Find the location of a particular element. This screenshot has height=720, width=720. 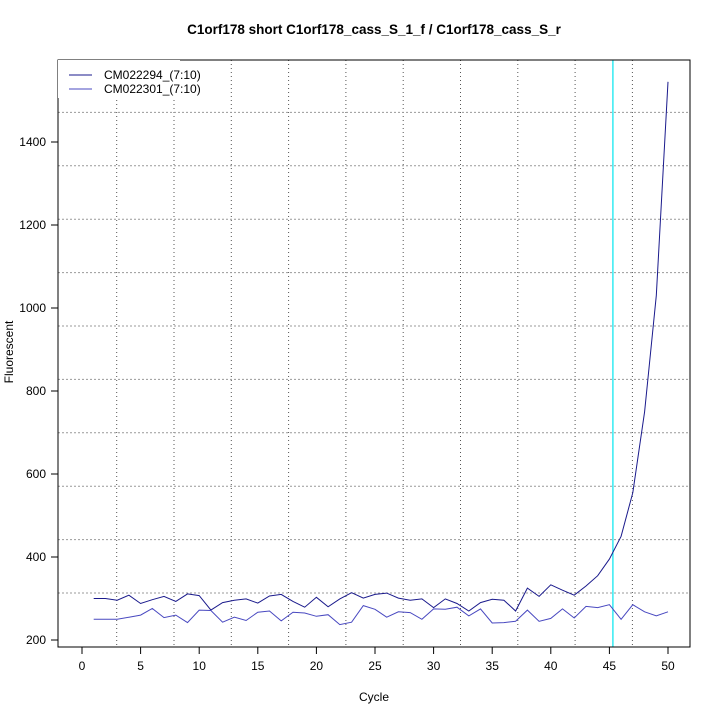

y-tick-label: 200 is located at coordinates (36, 640).